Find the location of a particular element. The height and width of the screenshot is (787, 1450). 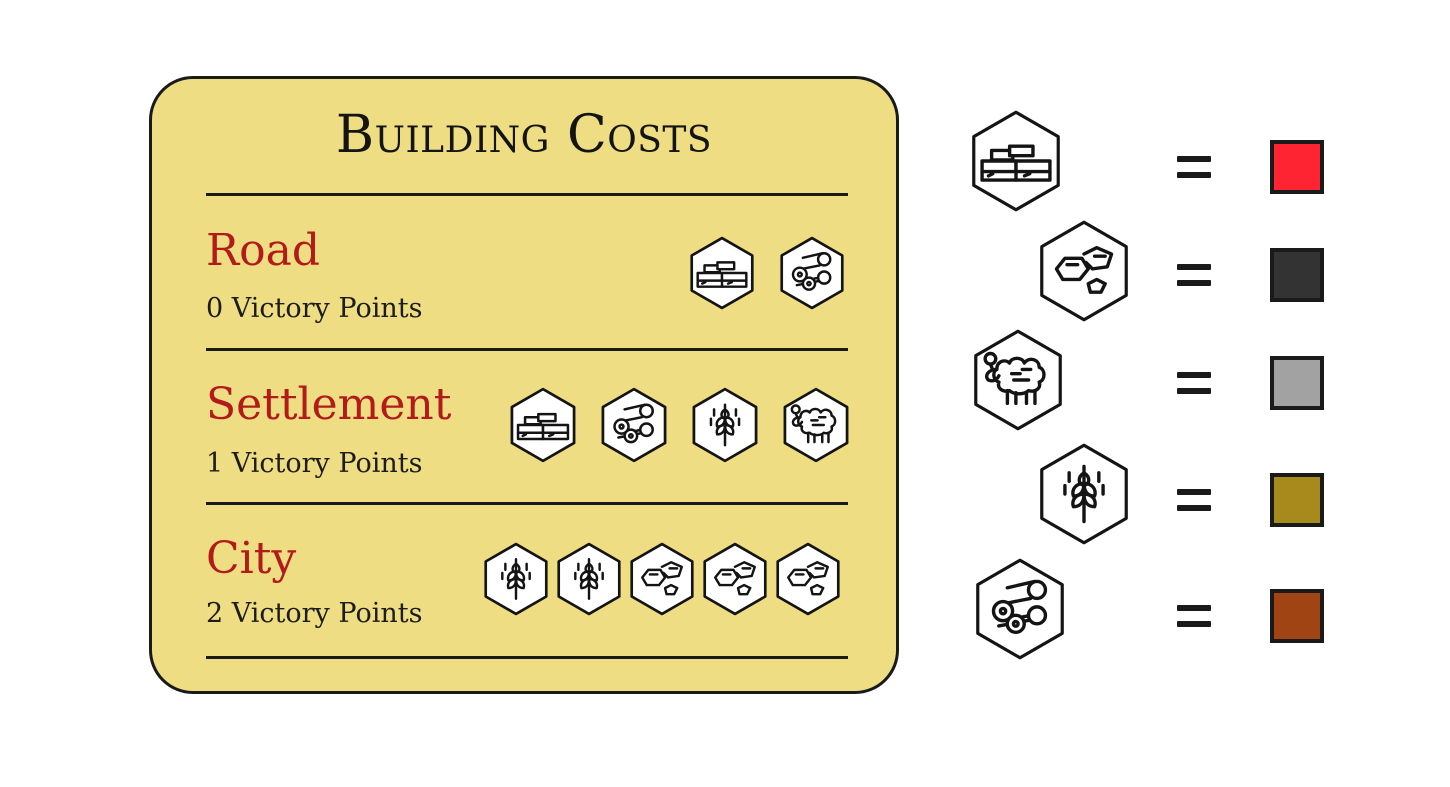

row-victory-points-road: 0 Victory Points is located at coordinates (314, 308).